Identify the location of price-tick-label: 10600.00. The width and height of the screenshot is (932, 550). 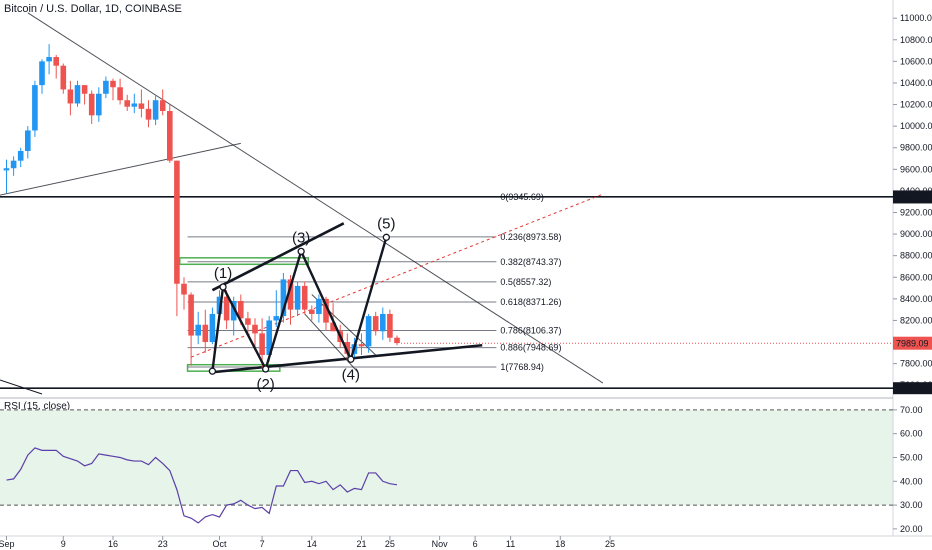
(916, 61).